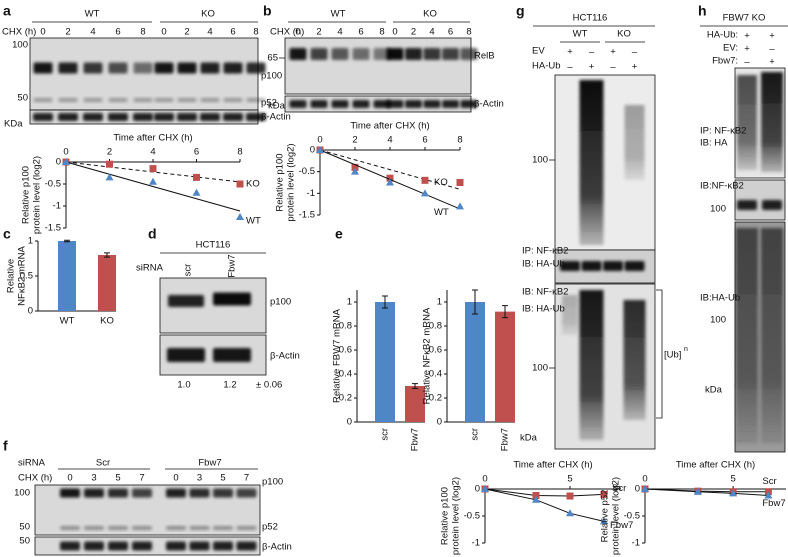 This screenshot has width=788, height=557. I want to click on label: HA-Ub, so click(546, 66).